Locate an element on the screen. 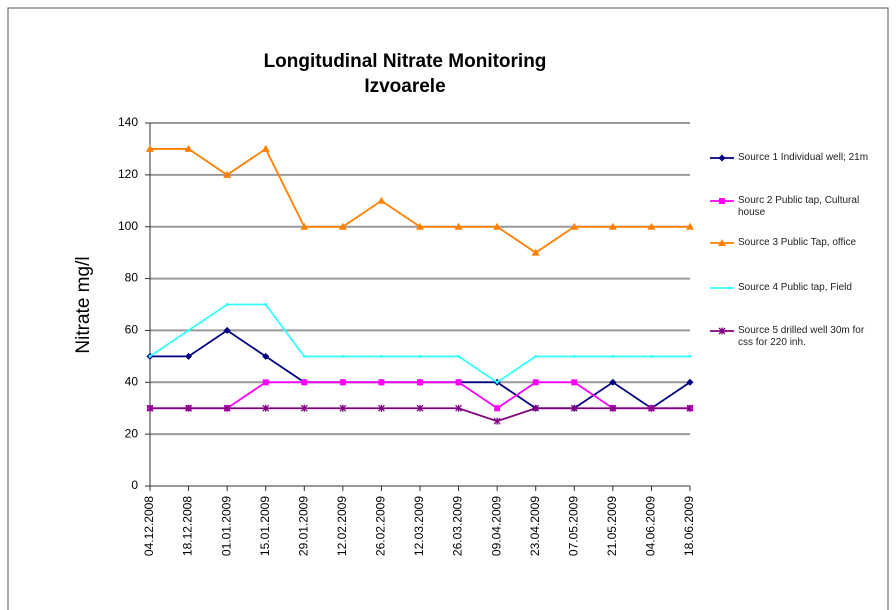 The width and height of the screenshot is (896, 610). legend-label: Source 1 Individual well; 21m is located at coordinates (803, 157).